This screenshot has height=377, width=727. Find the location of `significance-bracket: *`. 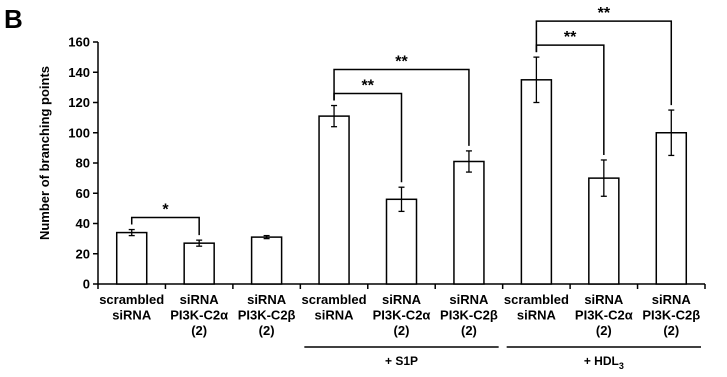

significance-bracket: * is located at coordinates (165, 219).